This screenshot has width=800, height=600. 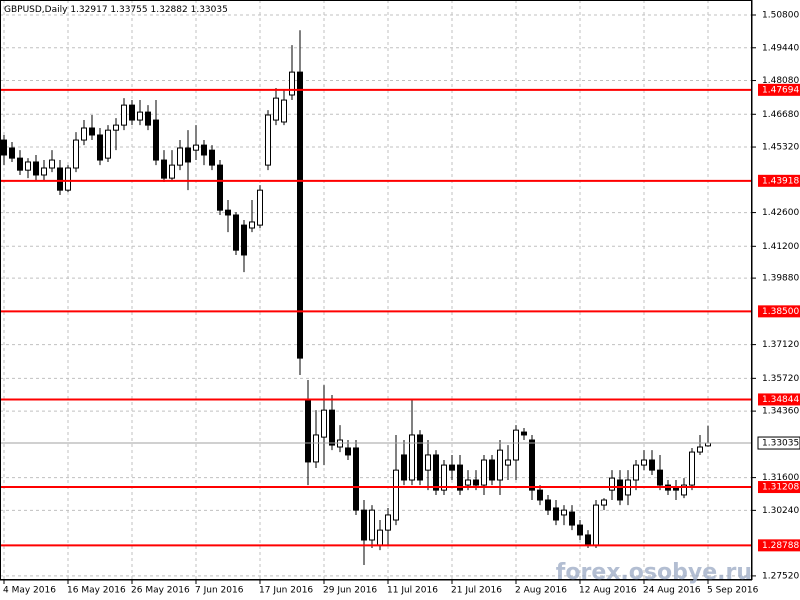 What do you see at coordinates (780, 115) in the screenshot?
I see `y-tick-label: 1.46680` at bounding box center [780, 115].